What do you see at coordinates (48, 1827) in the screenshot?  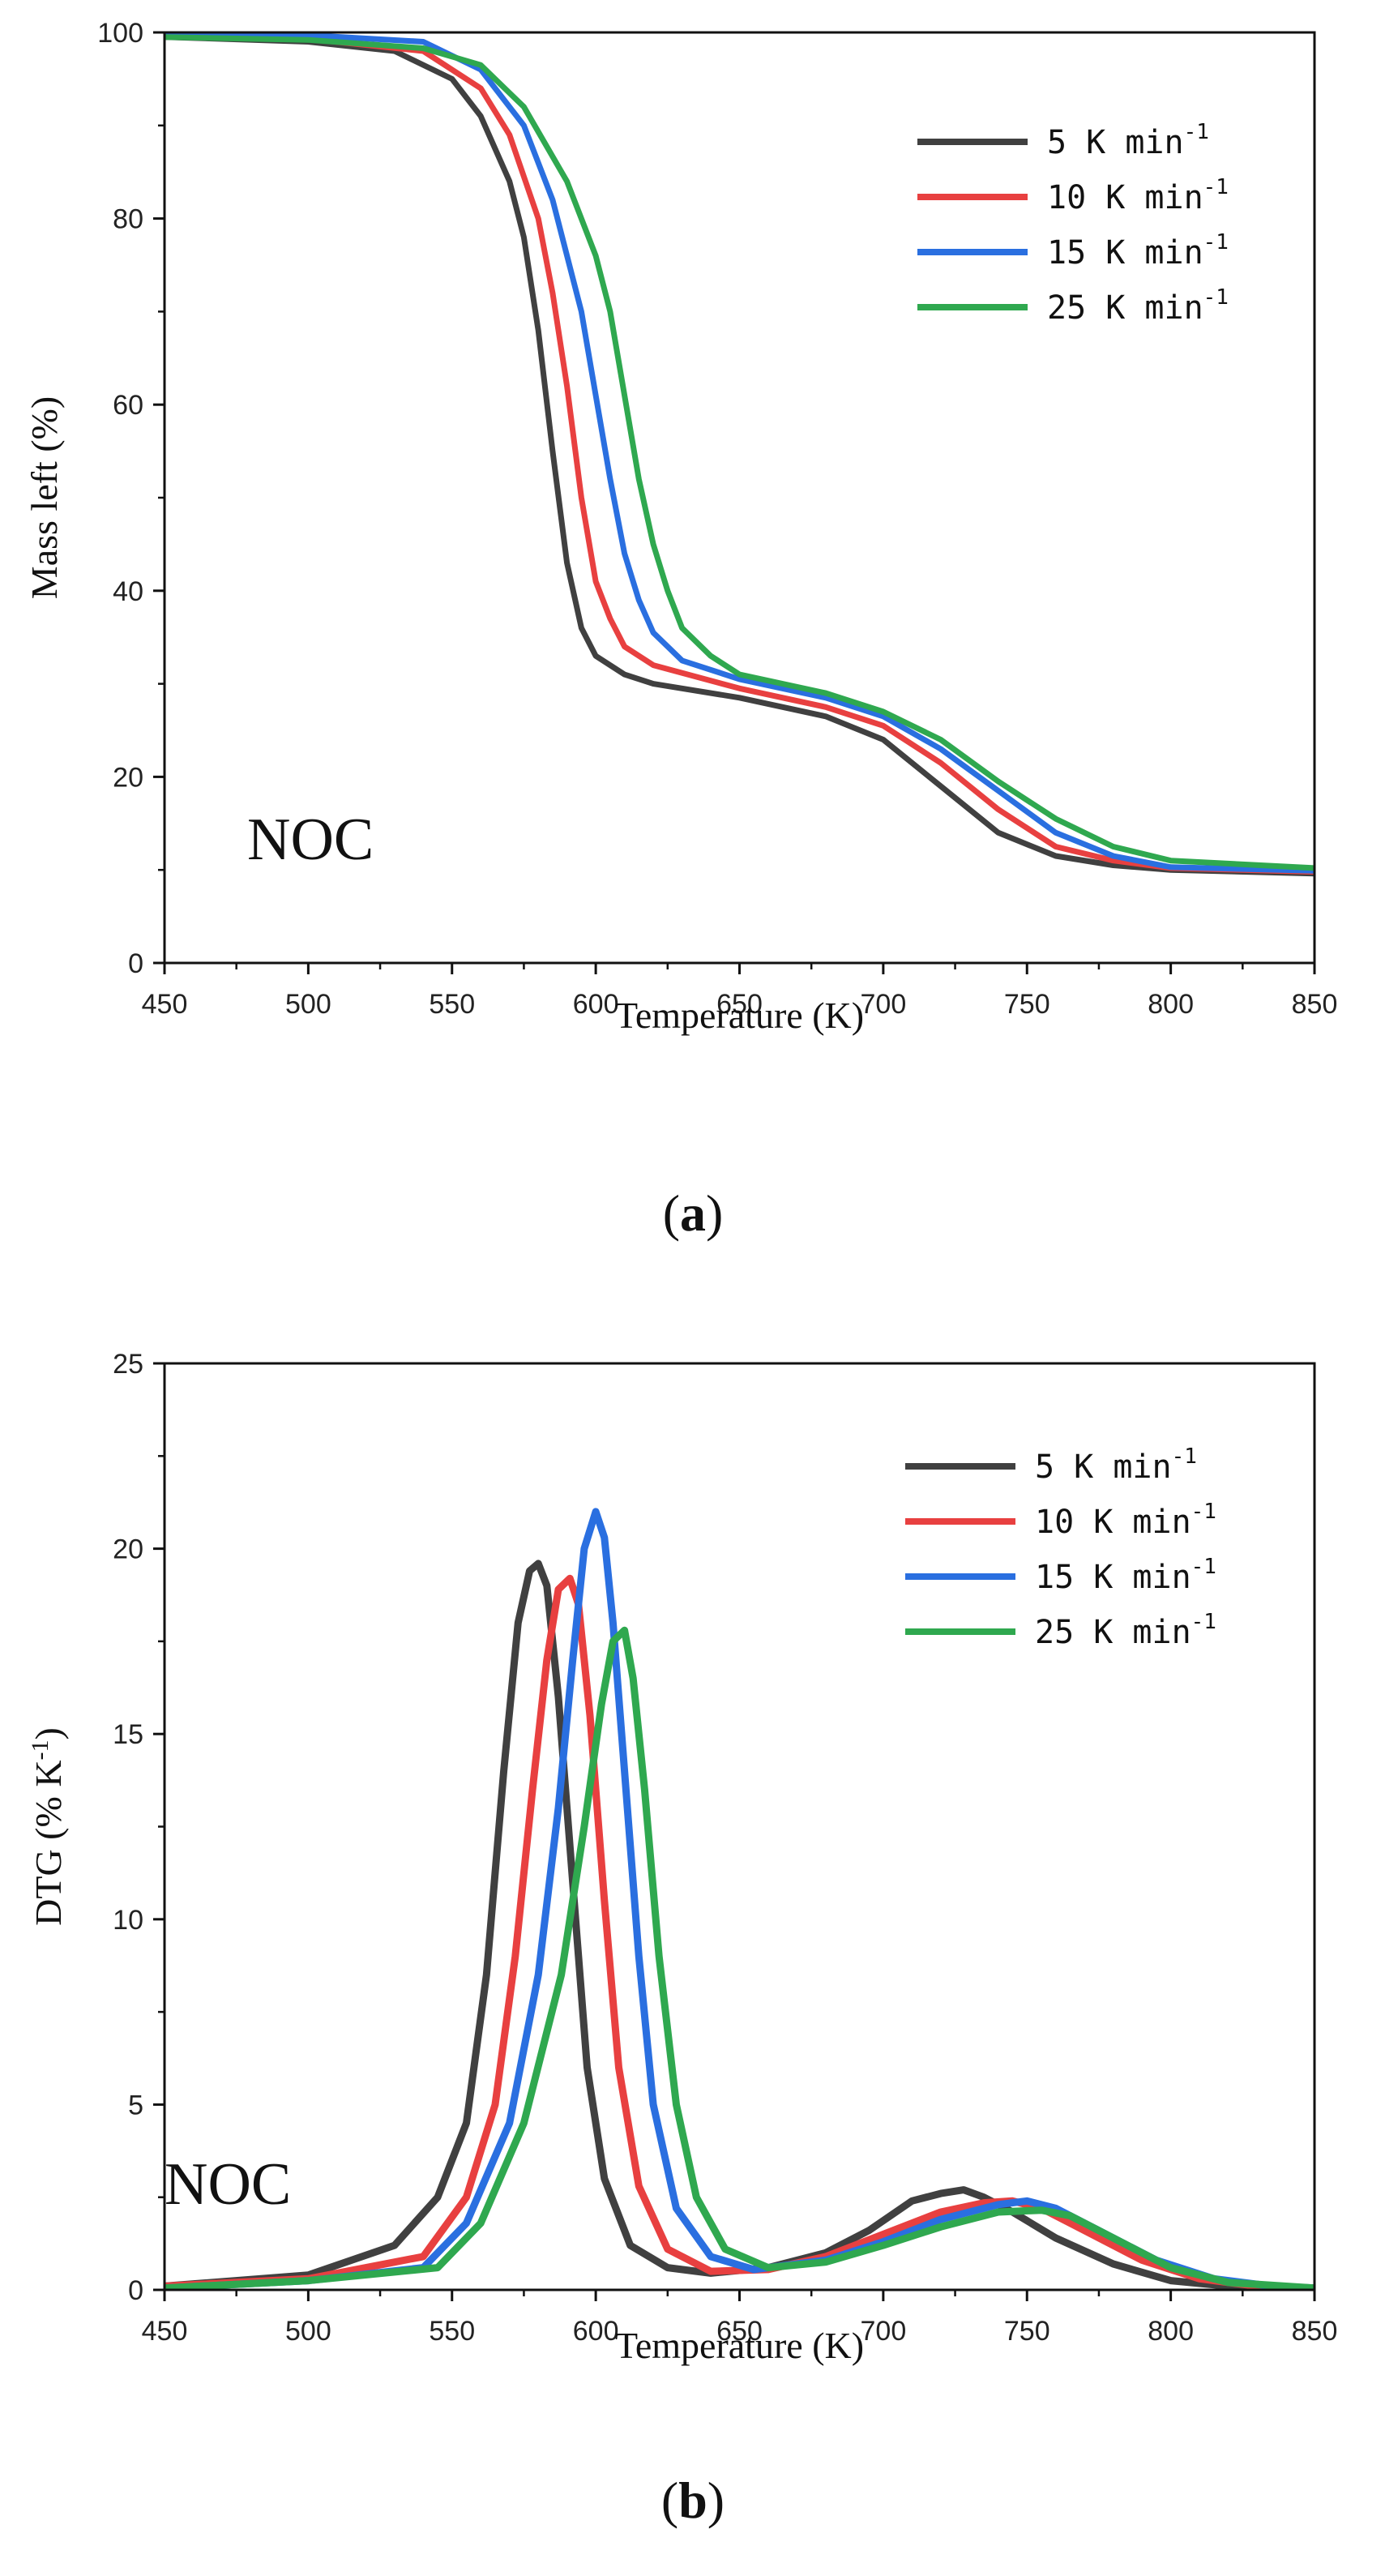 I see `y-axis-title: DTG (% K-1)` at bounding box center [48, 1827].